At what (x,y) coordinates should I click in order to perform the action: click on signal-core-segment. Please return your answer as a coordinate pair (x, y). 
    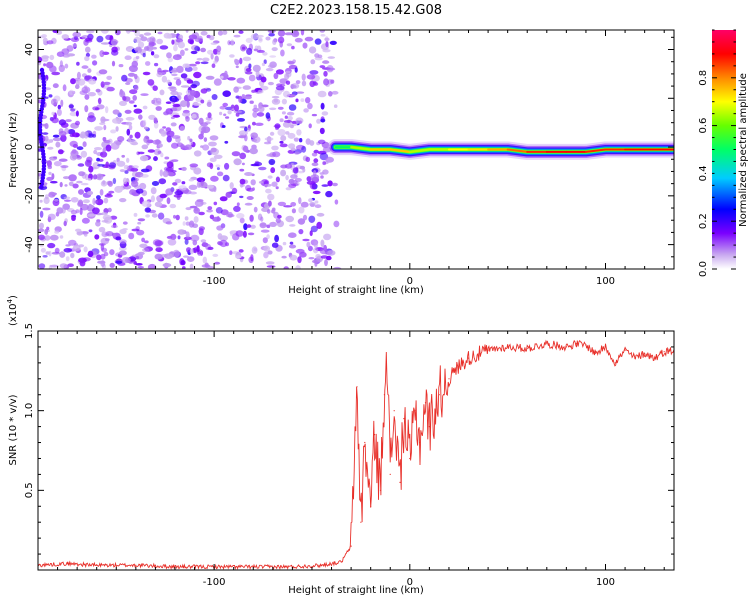
    Looking at the image, I should click on (595, 150).